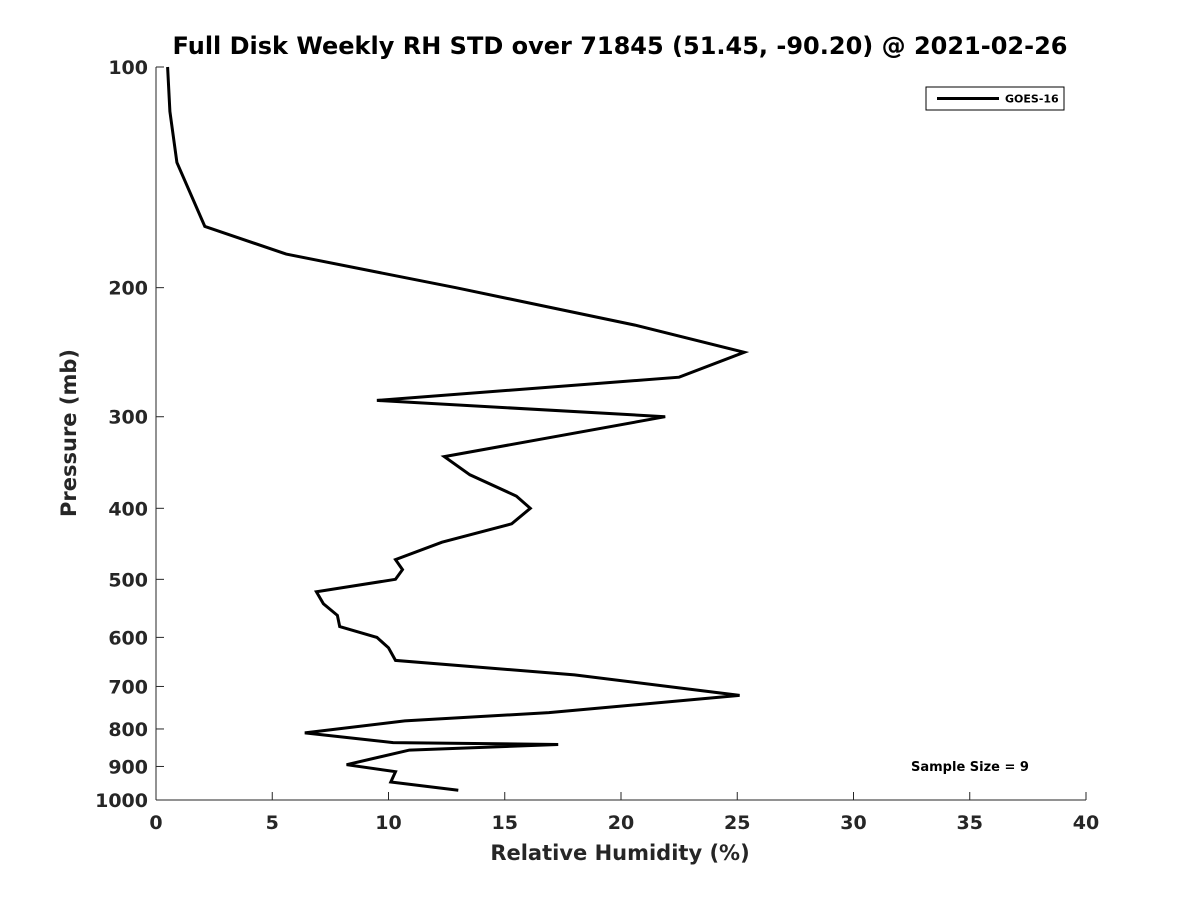  What do you see at coordinates (853, 823) in the screenshot?
I see `x-tick-label: 30` at bounding box center [853, 823].